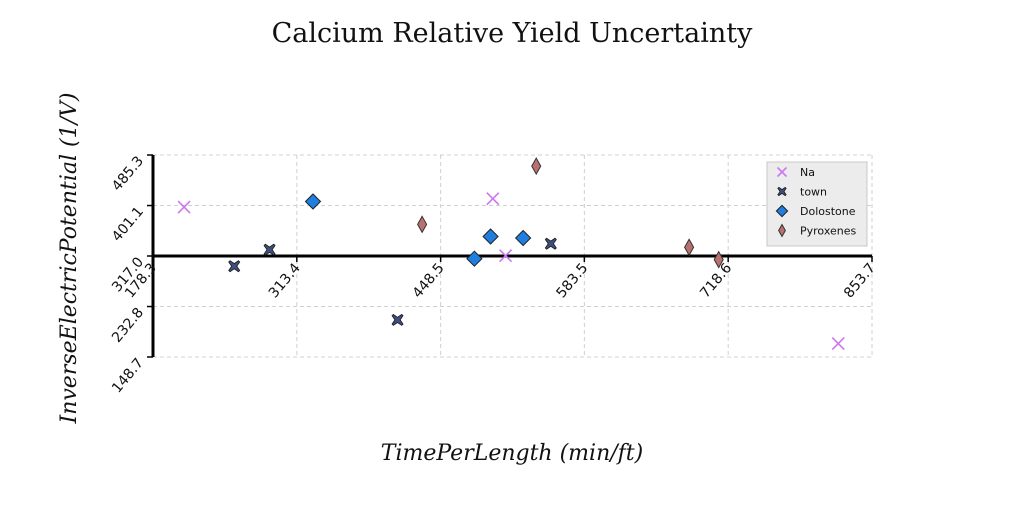 Image resolution: width=1024 pixels, height=512 pixels. I want to click on x-tick-label: 583.5, so click(572, 280).